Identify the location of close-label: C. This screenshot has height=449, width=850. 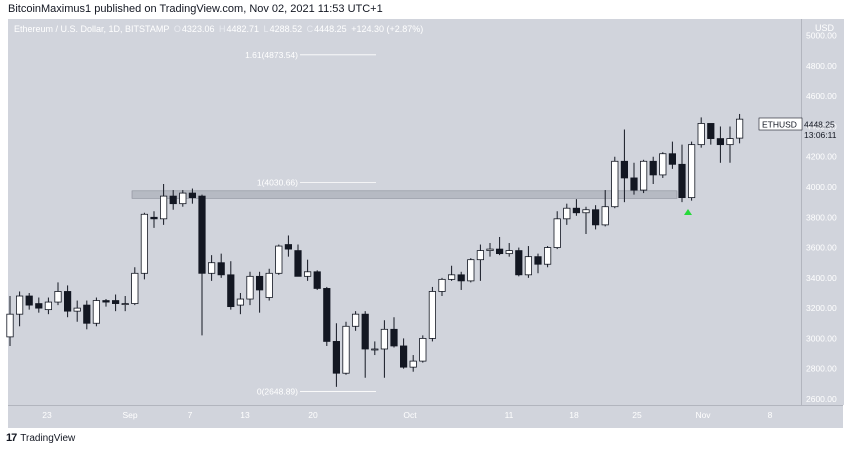
(310, 29).